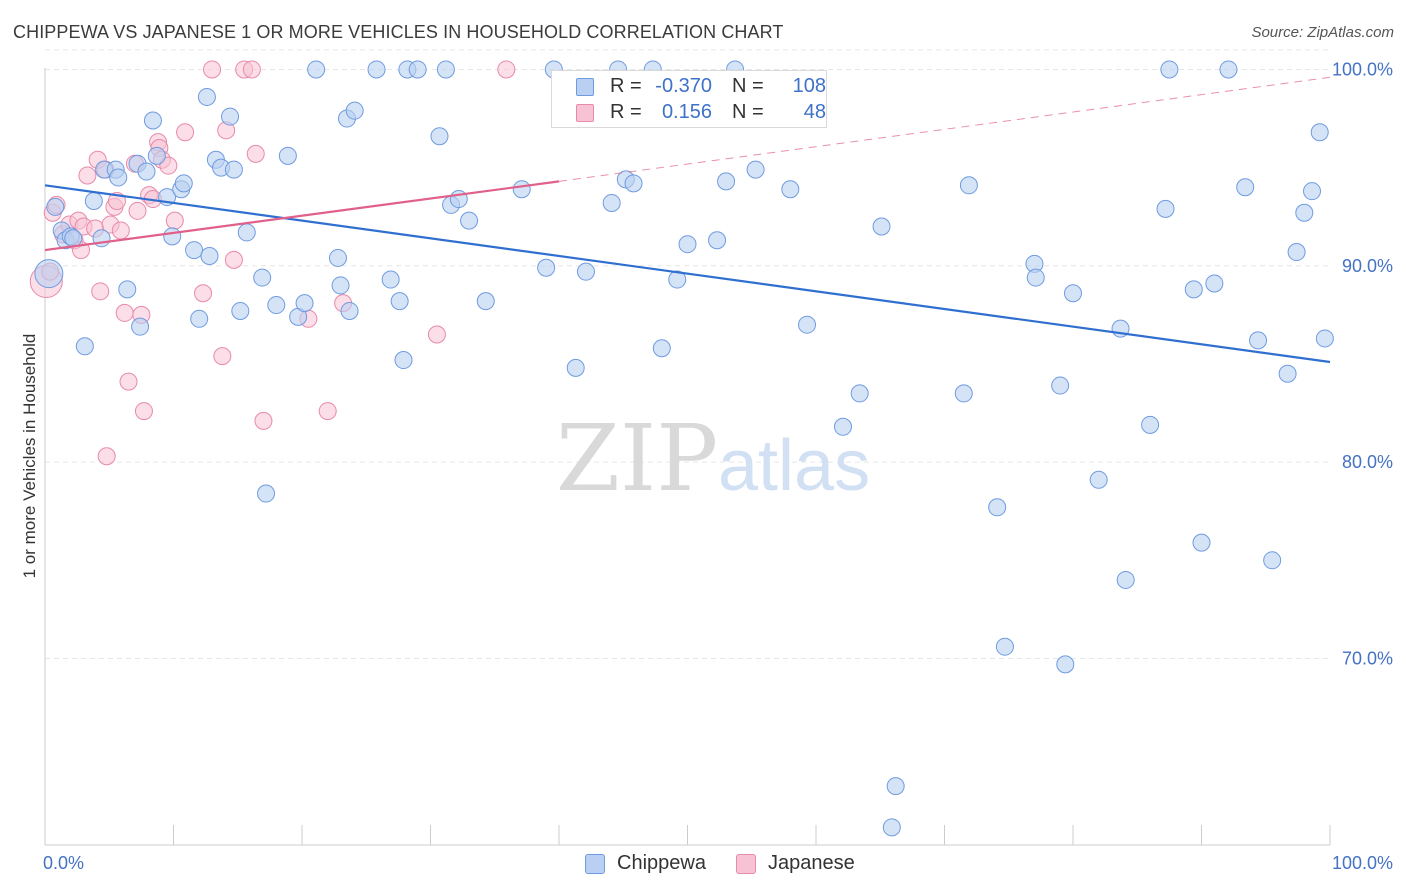  Describe the element at coordinates (1322, 32) in the screenshot. I see `source-label: Source: ZipAtlas.com` at that location.